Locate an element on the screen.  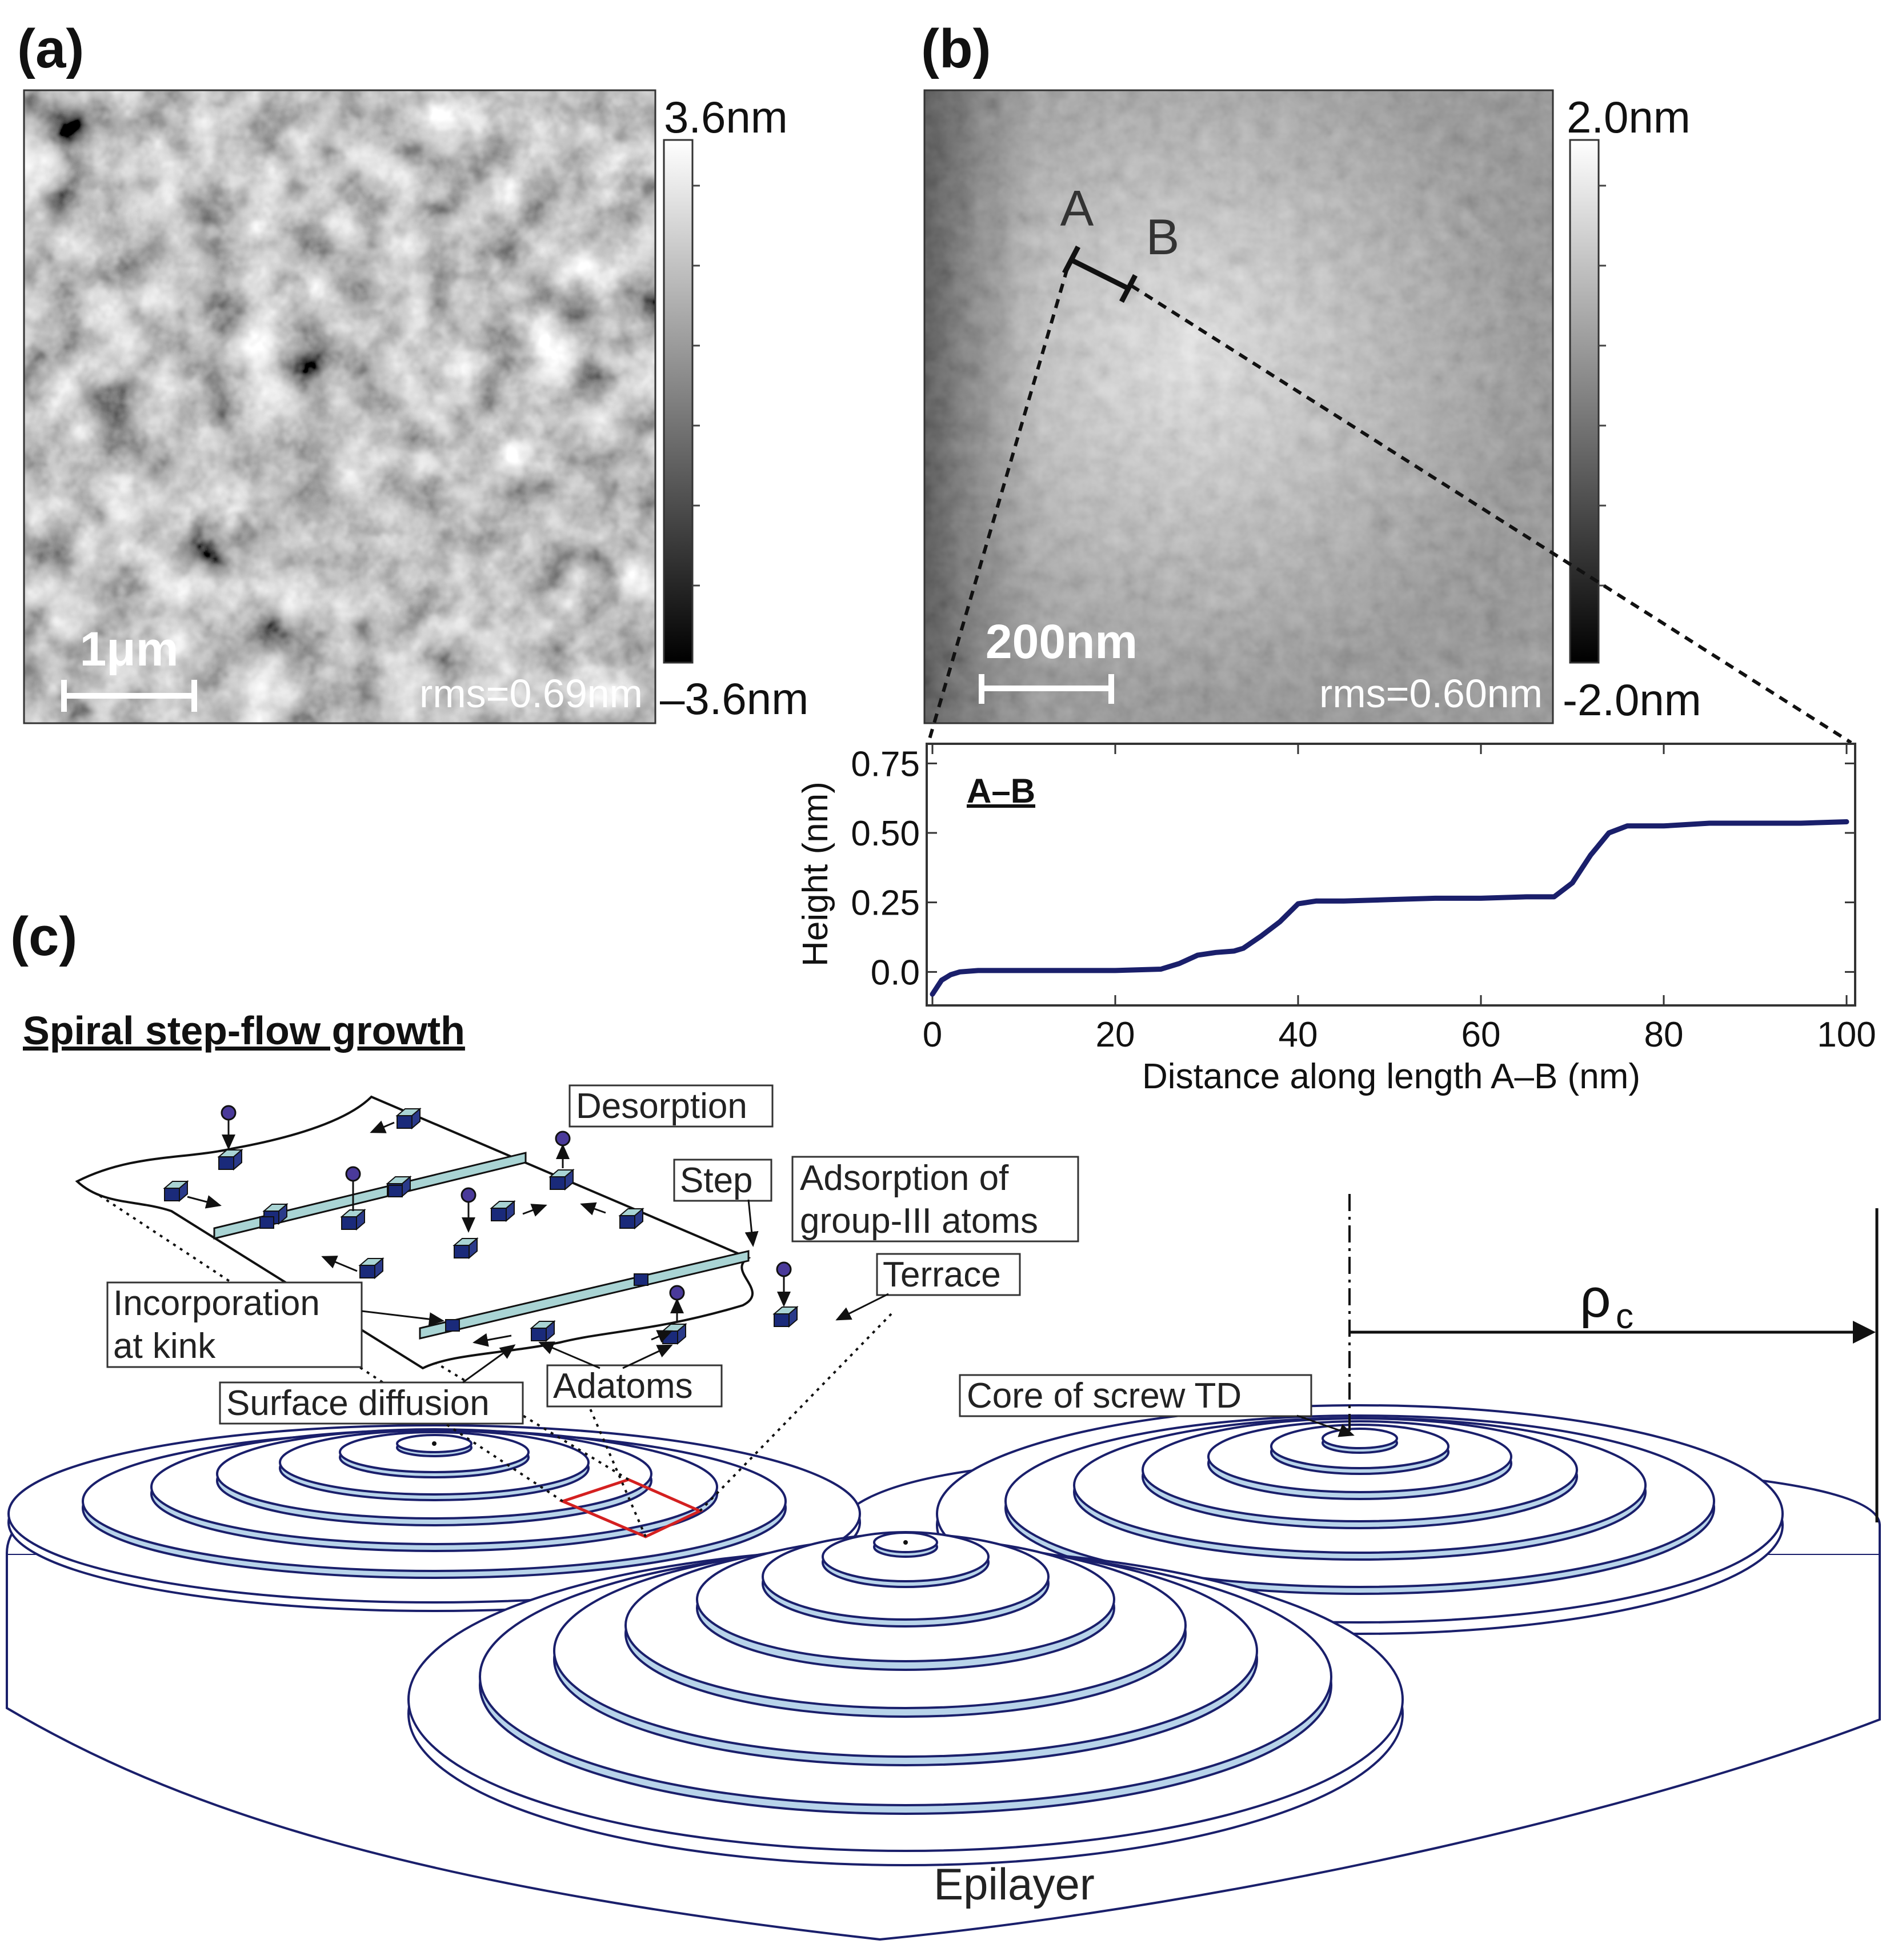
scale-bar-b-label: 200nm is located at coordinates (1062, 641).